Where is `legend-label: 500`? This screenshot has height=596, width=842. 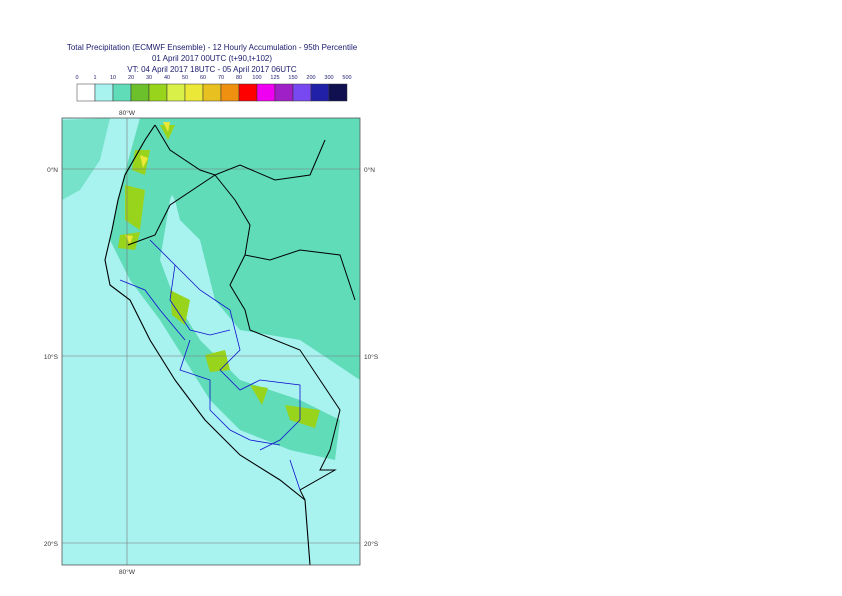 legend-label: 500 is located at coordinates (346, 78).